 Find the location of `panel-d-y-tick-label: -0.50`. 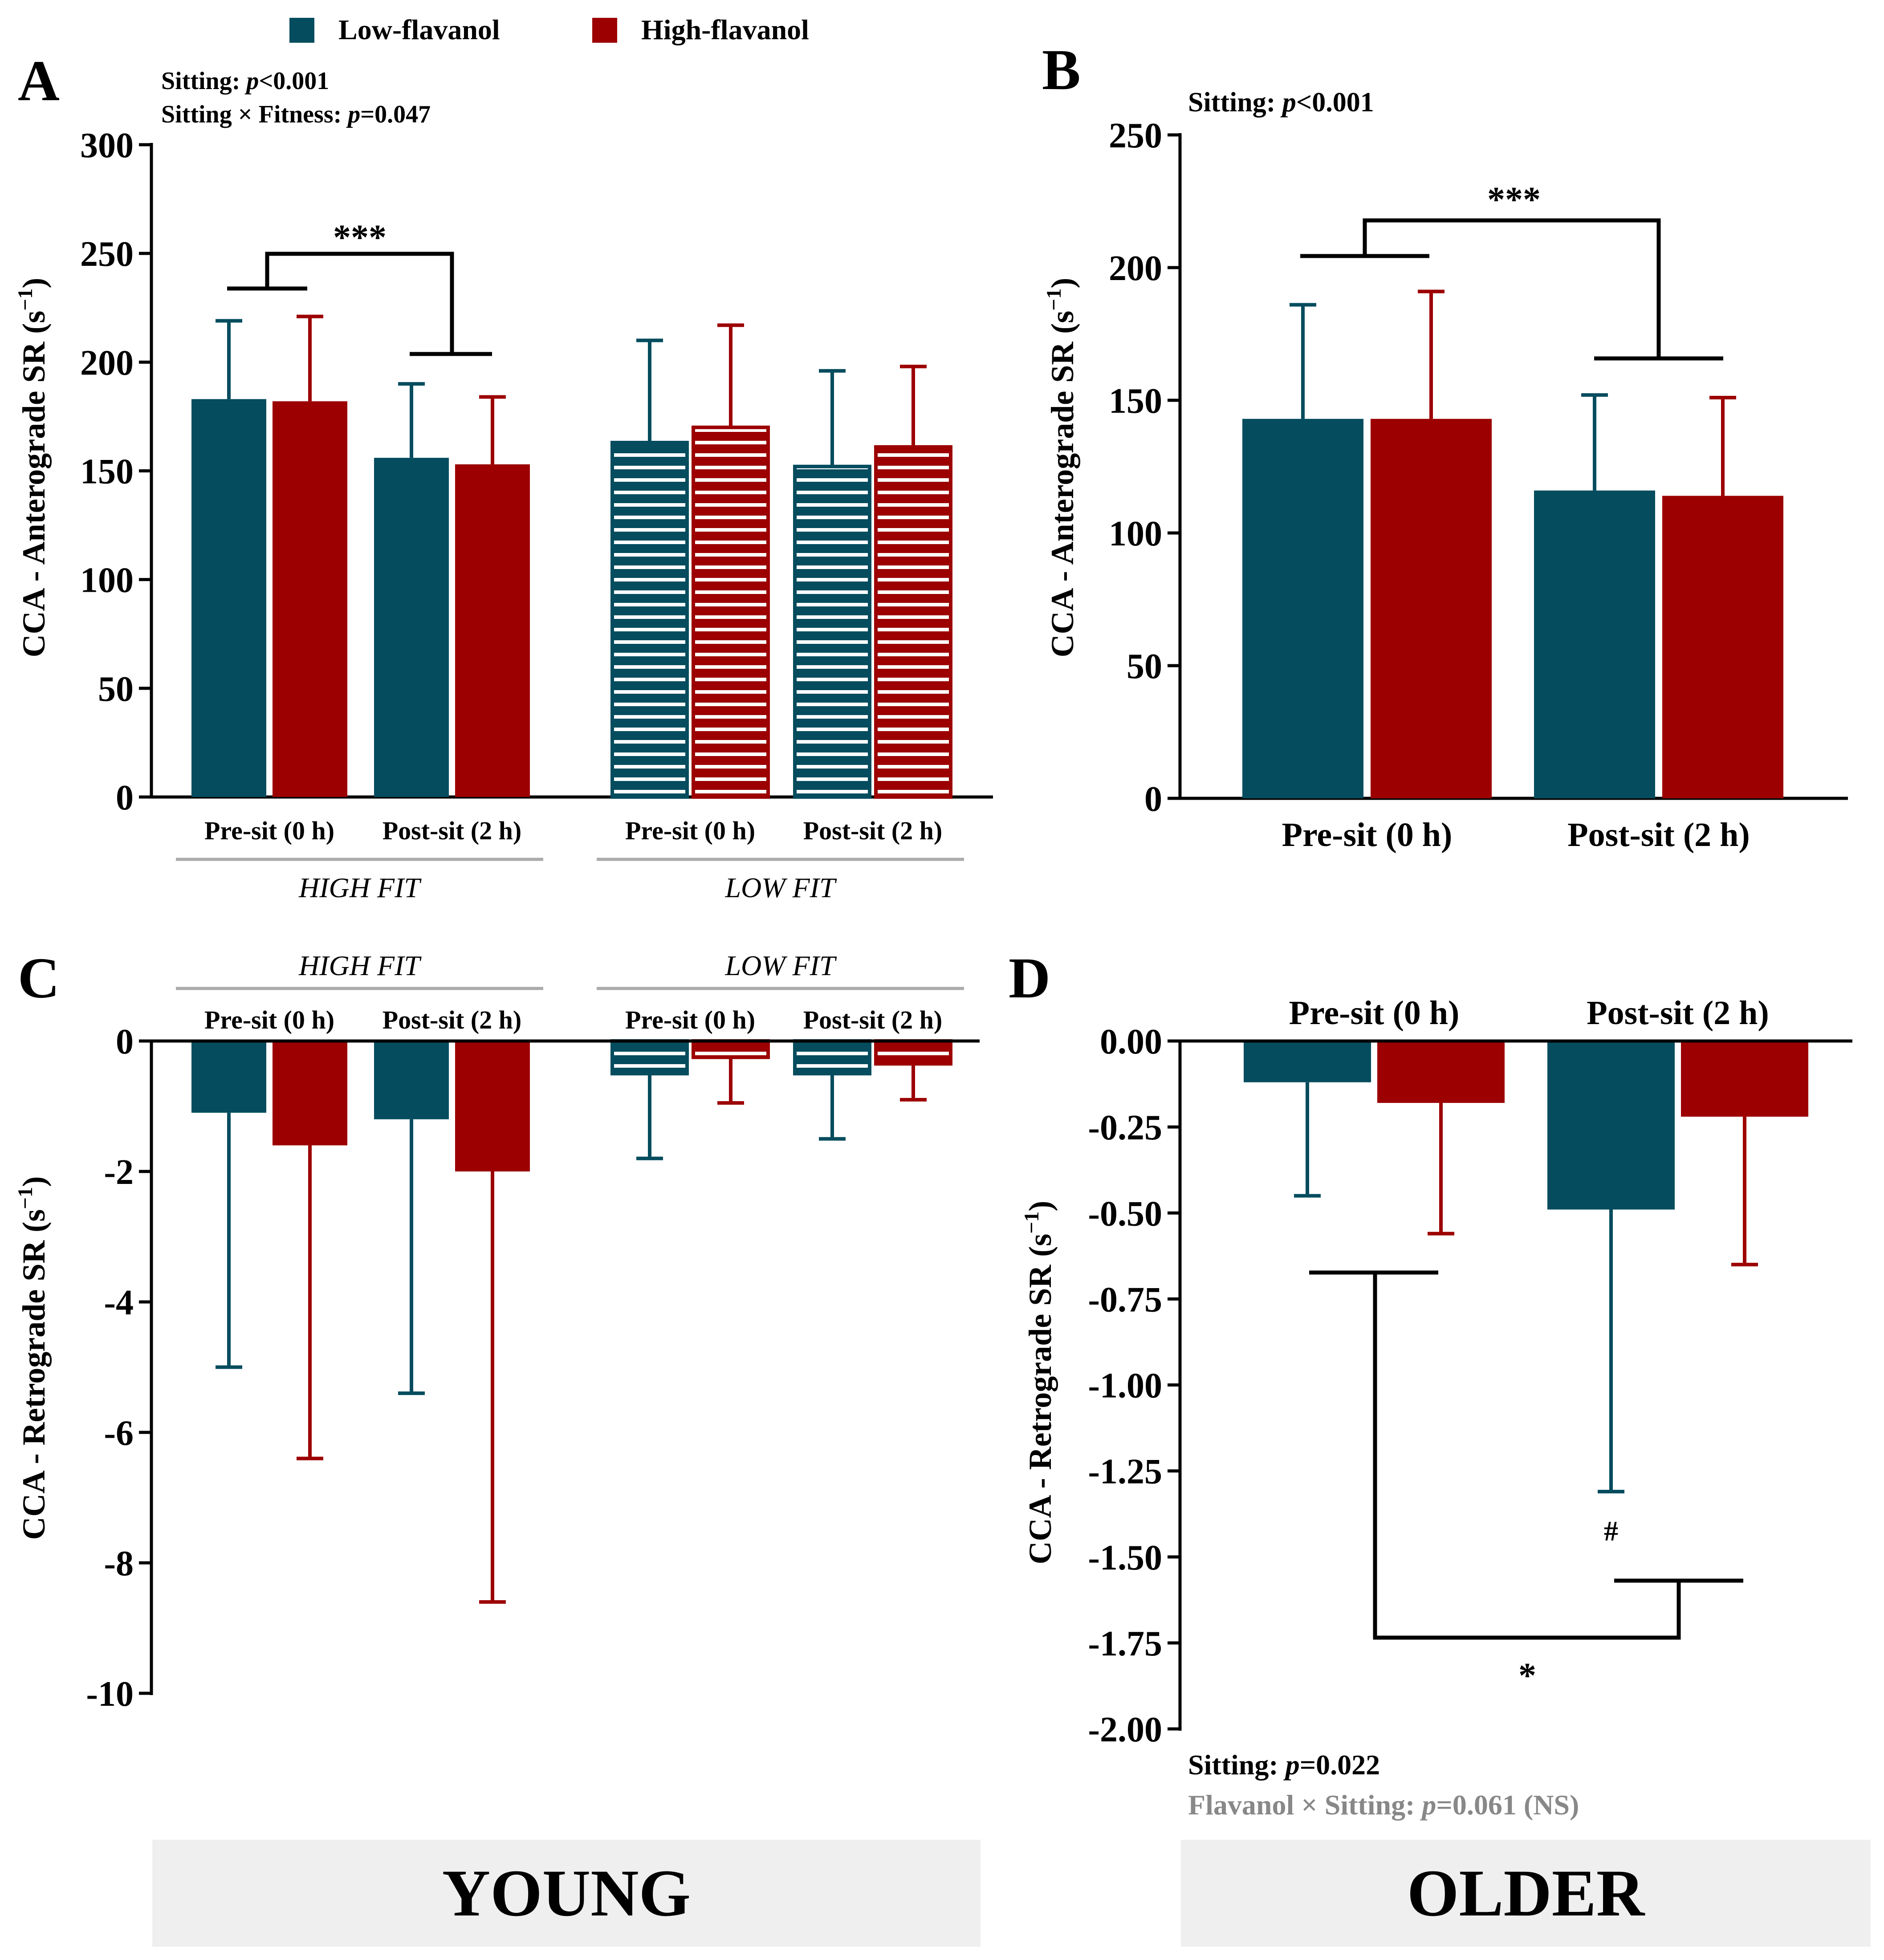

panel-d-y-tick-label: -0.50 is located at coordinates (1125, 1213).